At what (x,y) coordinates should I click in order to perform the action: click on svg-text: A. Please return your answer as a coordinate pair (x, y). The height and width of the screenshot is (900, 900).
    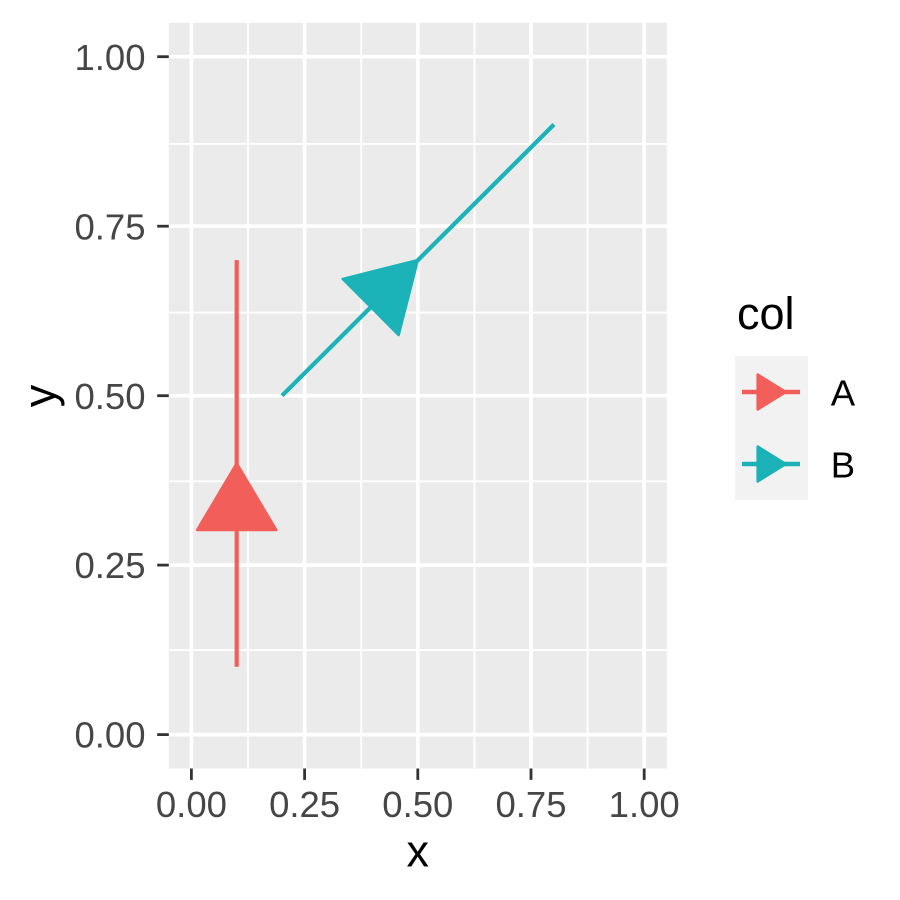
    Looking at the image, I should click on (843, 392).